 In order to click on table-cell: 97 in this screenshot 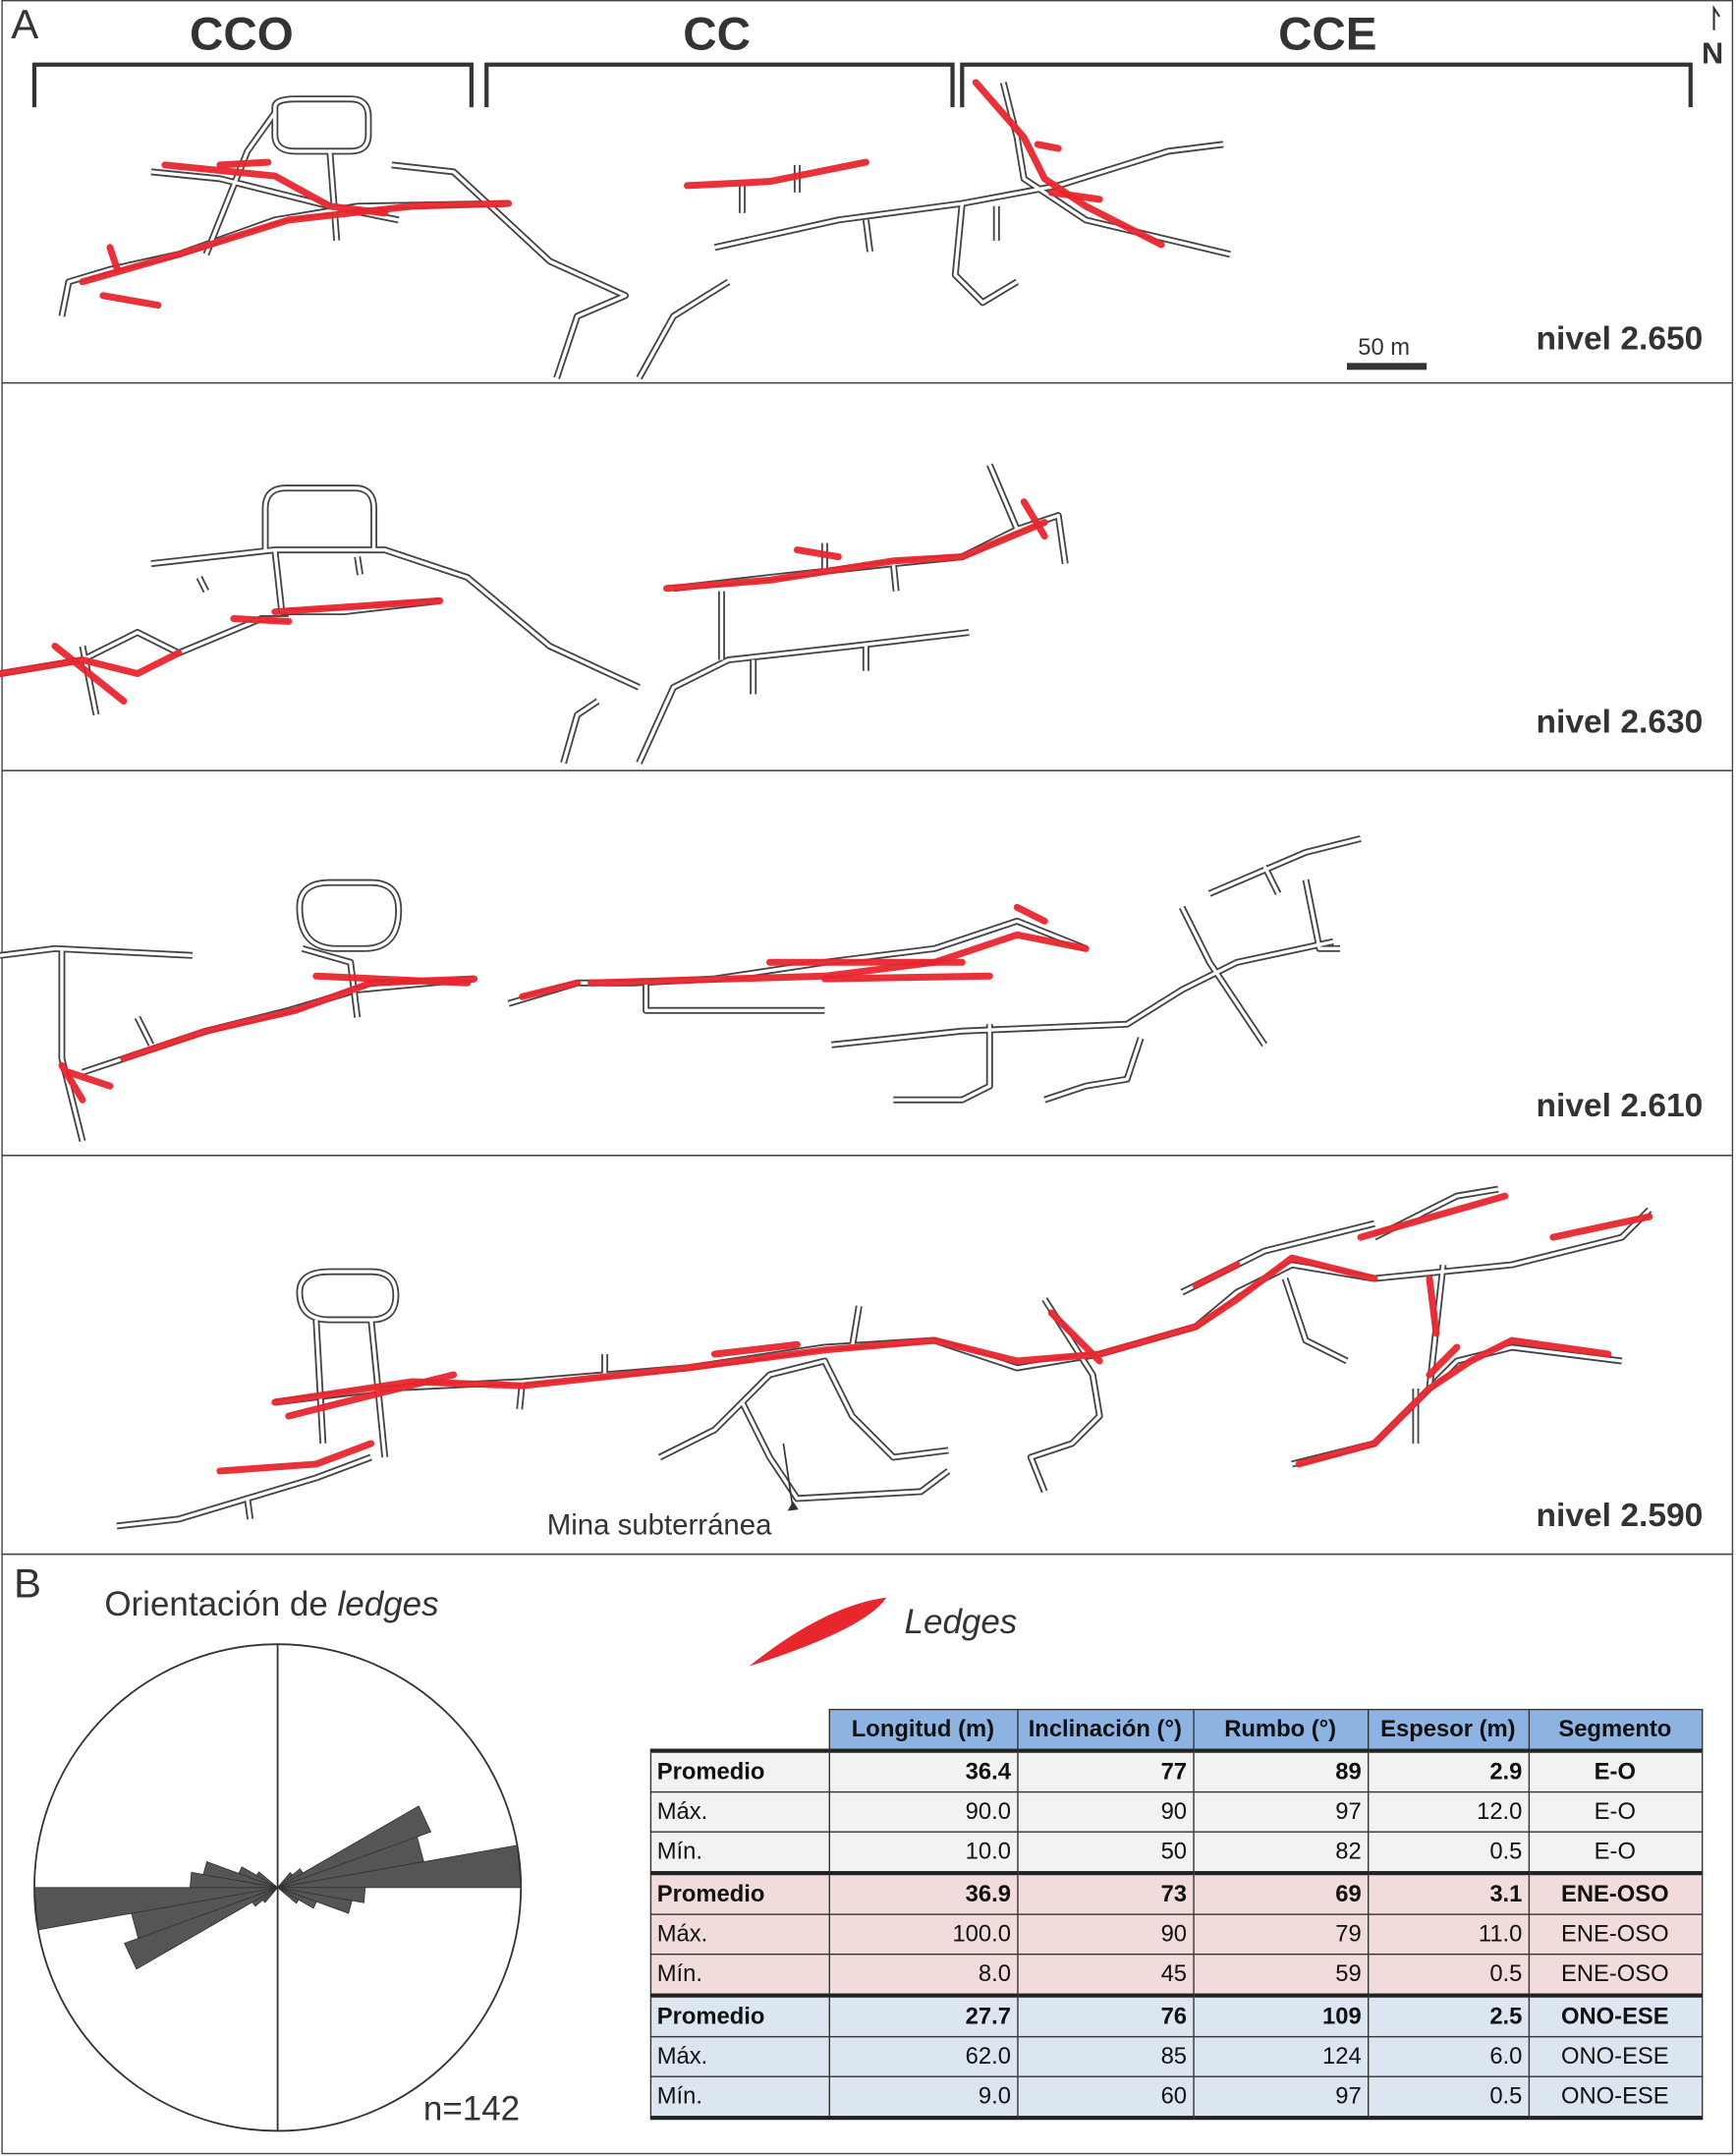, I will do `click(1280, 1811)`.